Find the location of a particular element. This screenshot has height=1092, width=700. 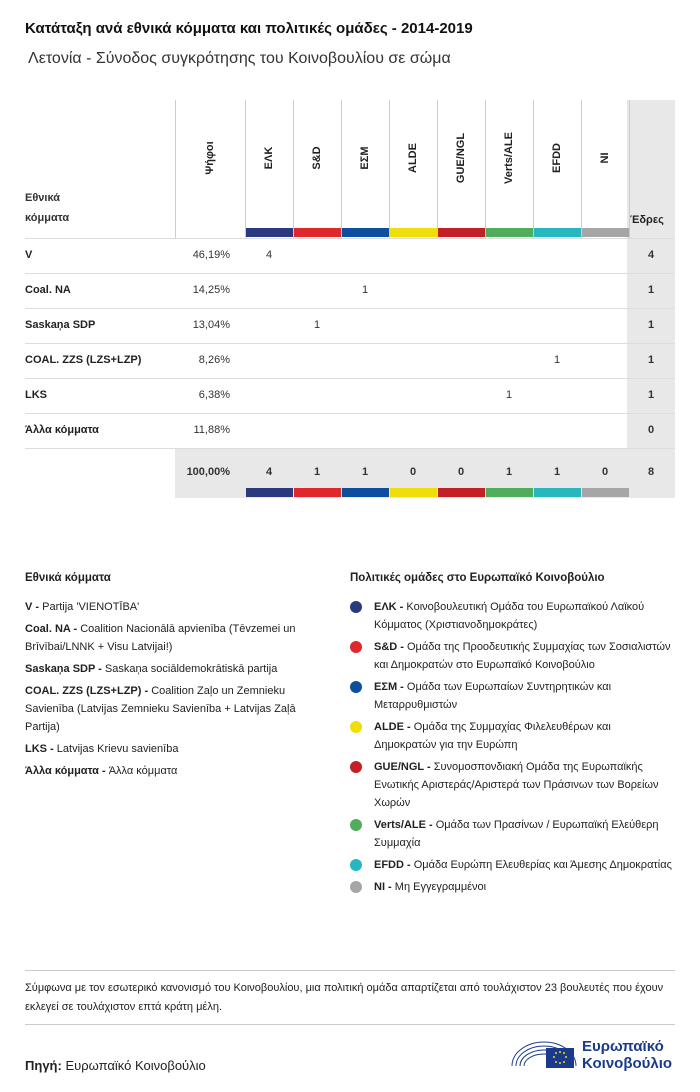

votes-value: 6,38% is located at coordinates (214, 394).